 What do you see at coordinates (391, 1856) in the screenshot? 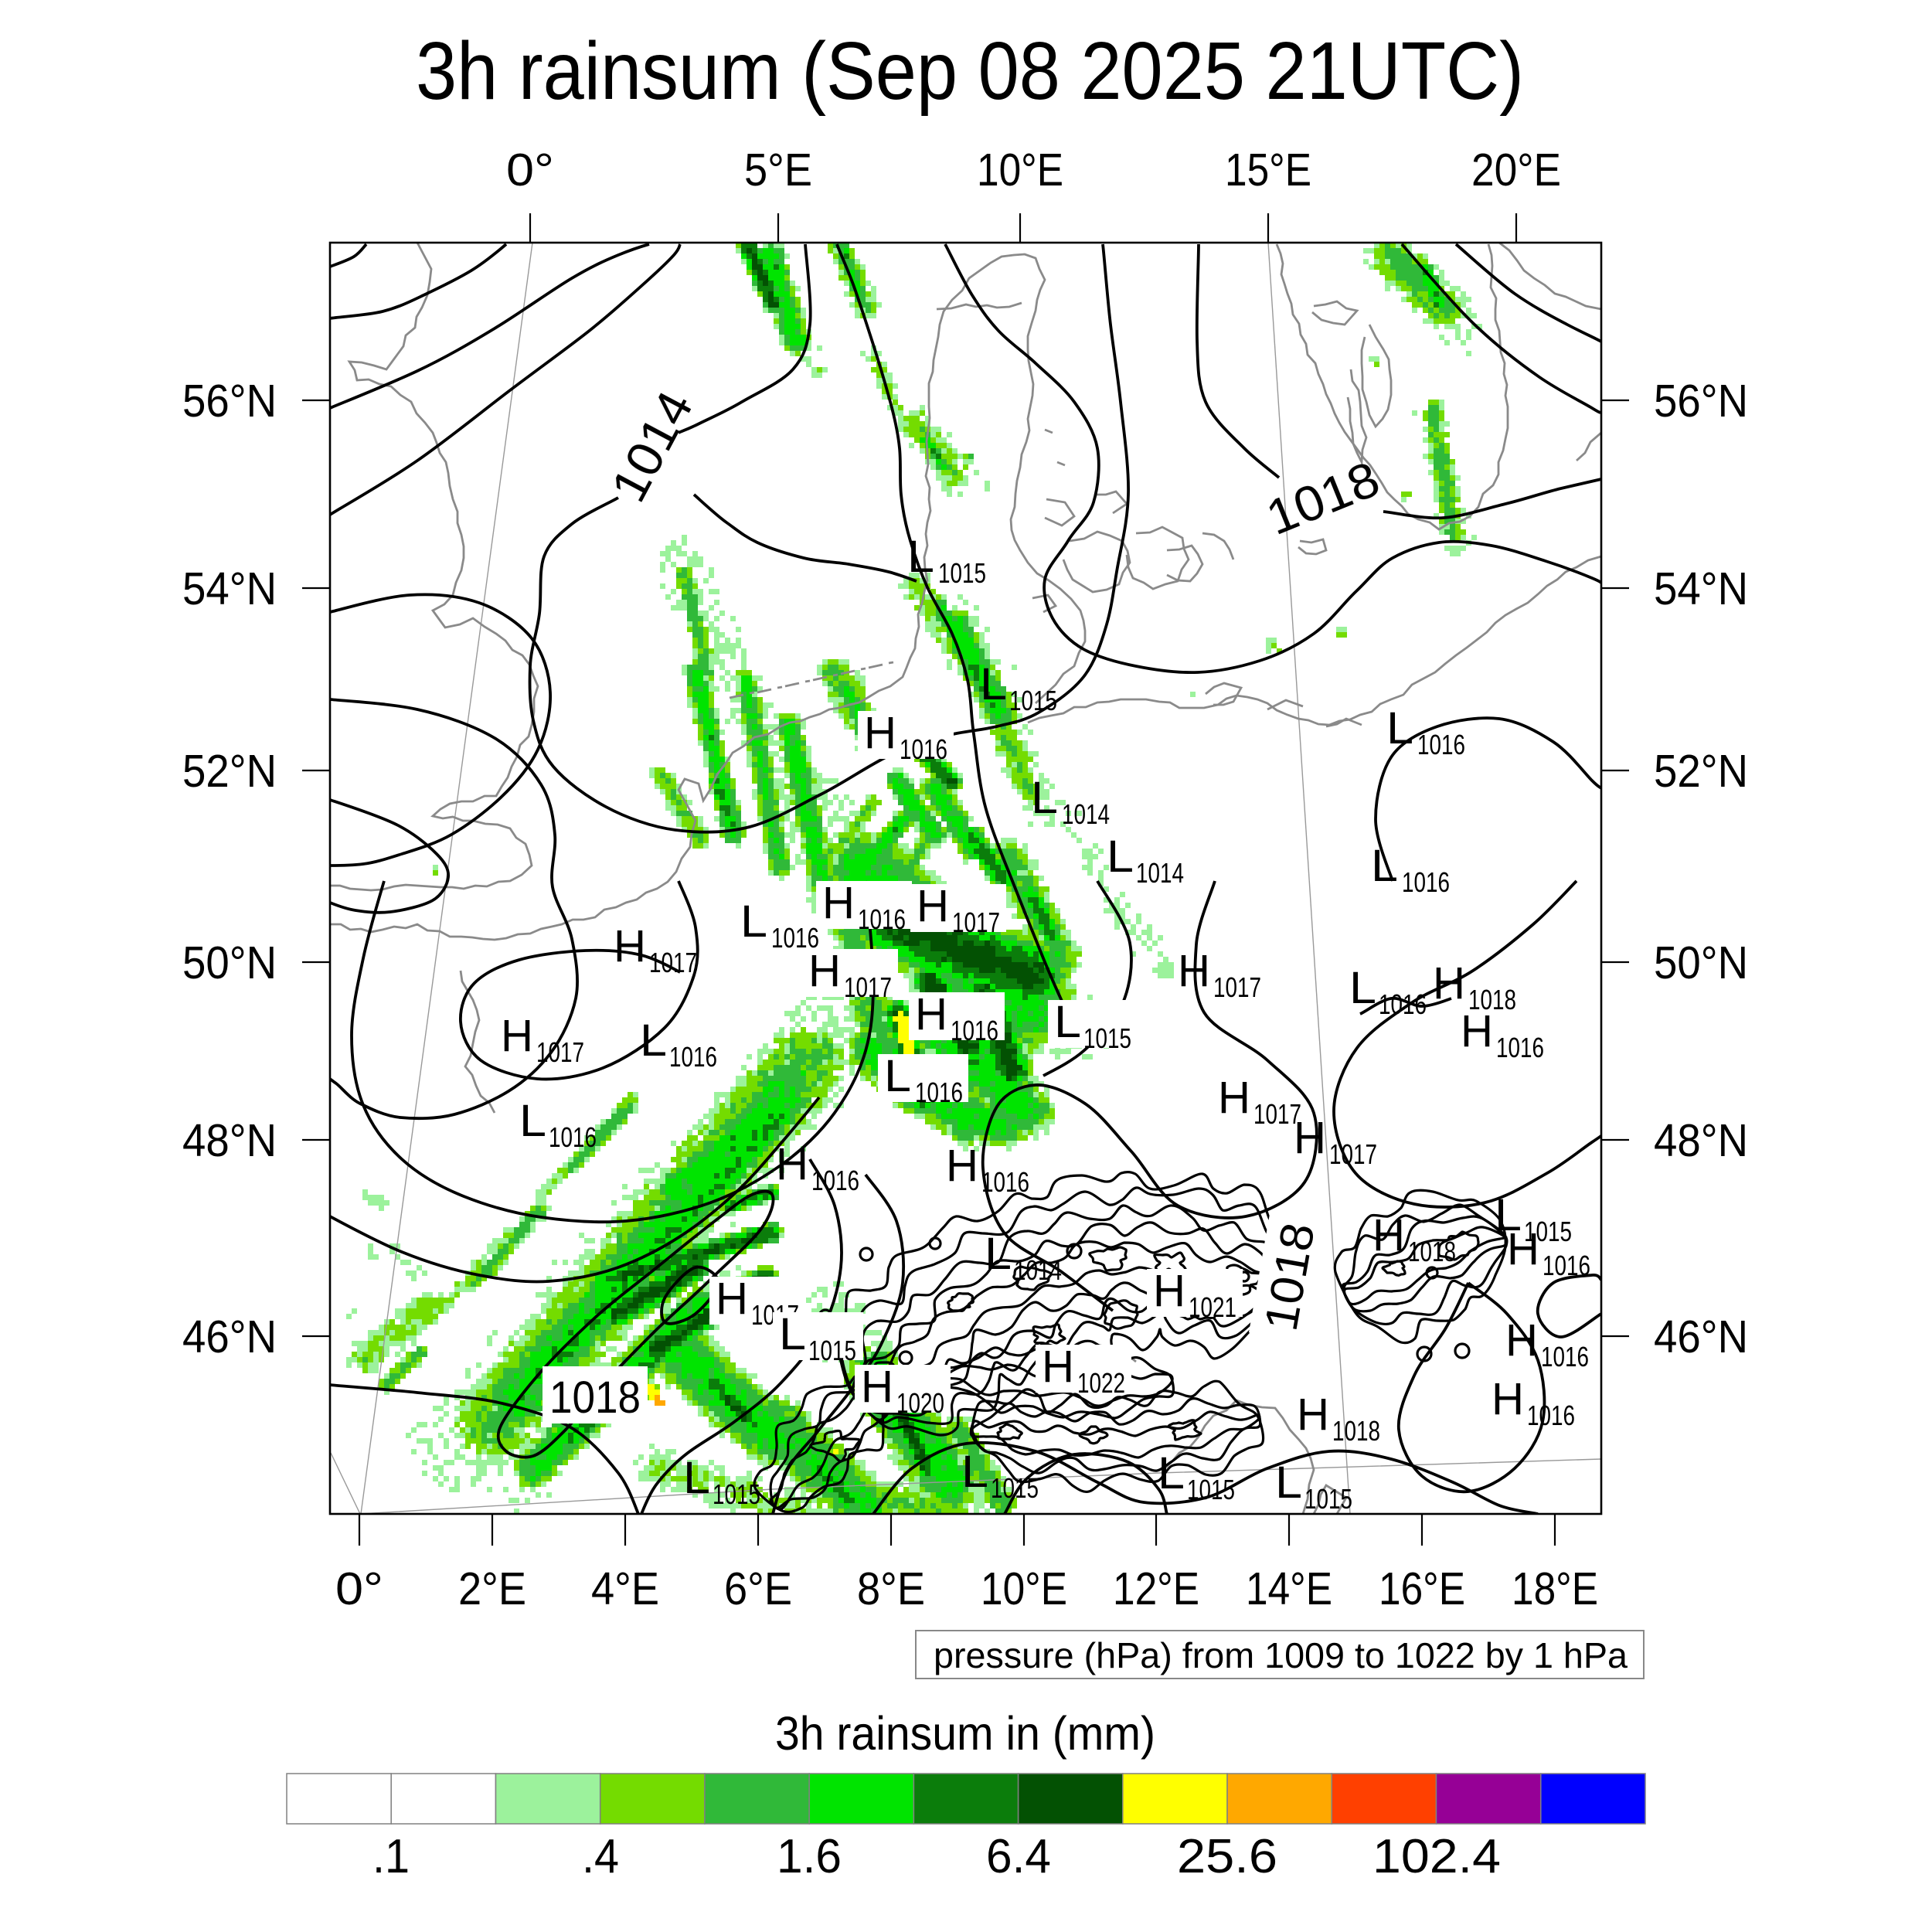
I see `svg-text: .1` at bounding box center [391, 1856].